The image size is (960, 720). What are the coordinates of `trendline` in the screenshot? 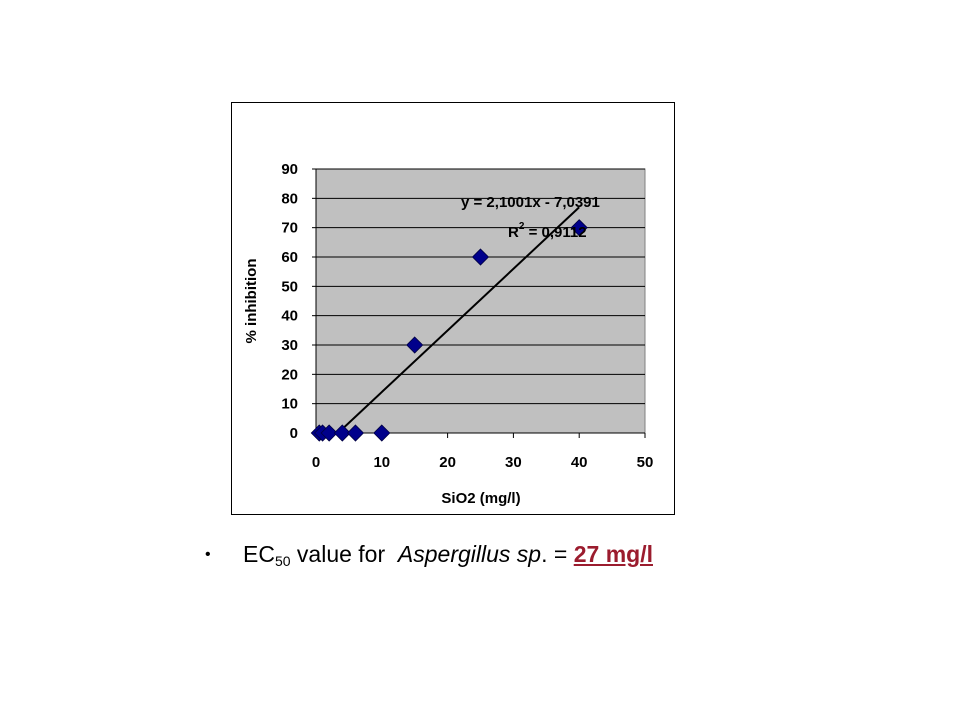 It's located at (460, 318).